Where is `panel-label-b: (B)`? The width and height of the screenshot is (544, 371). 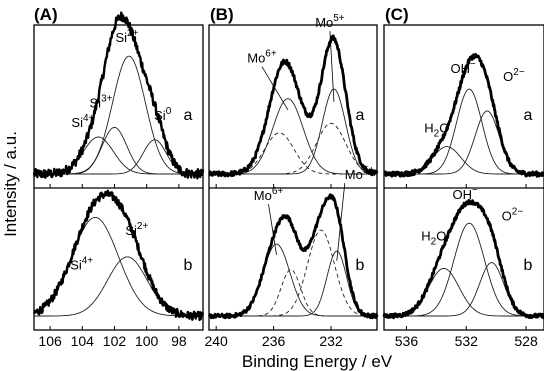 panel-label-b: (B) is located at coordinates (222, 14).